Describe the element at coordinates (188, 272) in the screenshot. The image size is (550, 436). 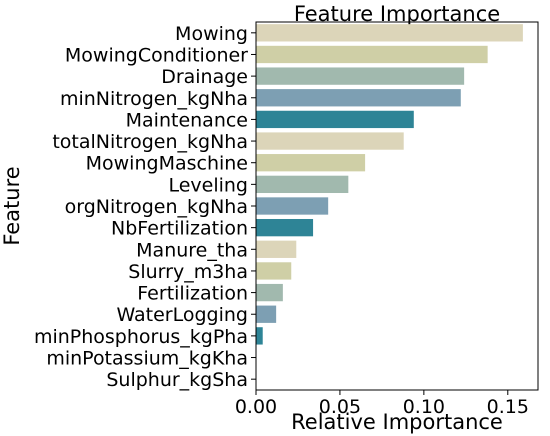
I see `y-tick-label: Slurry_m3ha` at that location.